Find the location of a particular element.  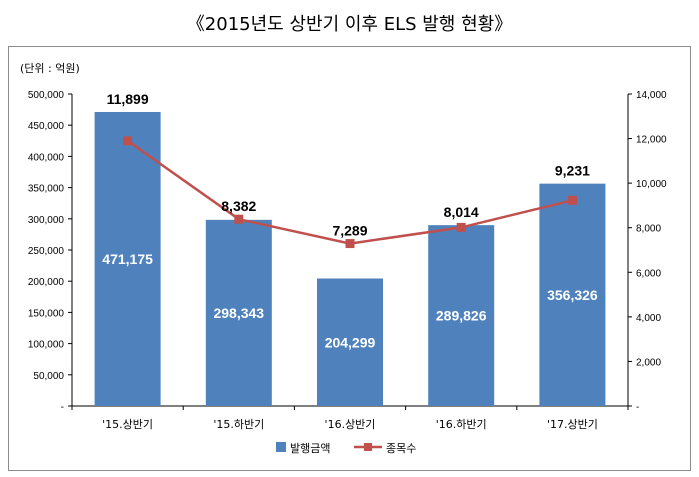

x-tick-label: '16.상반기 is located at coordinates (350, 424).